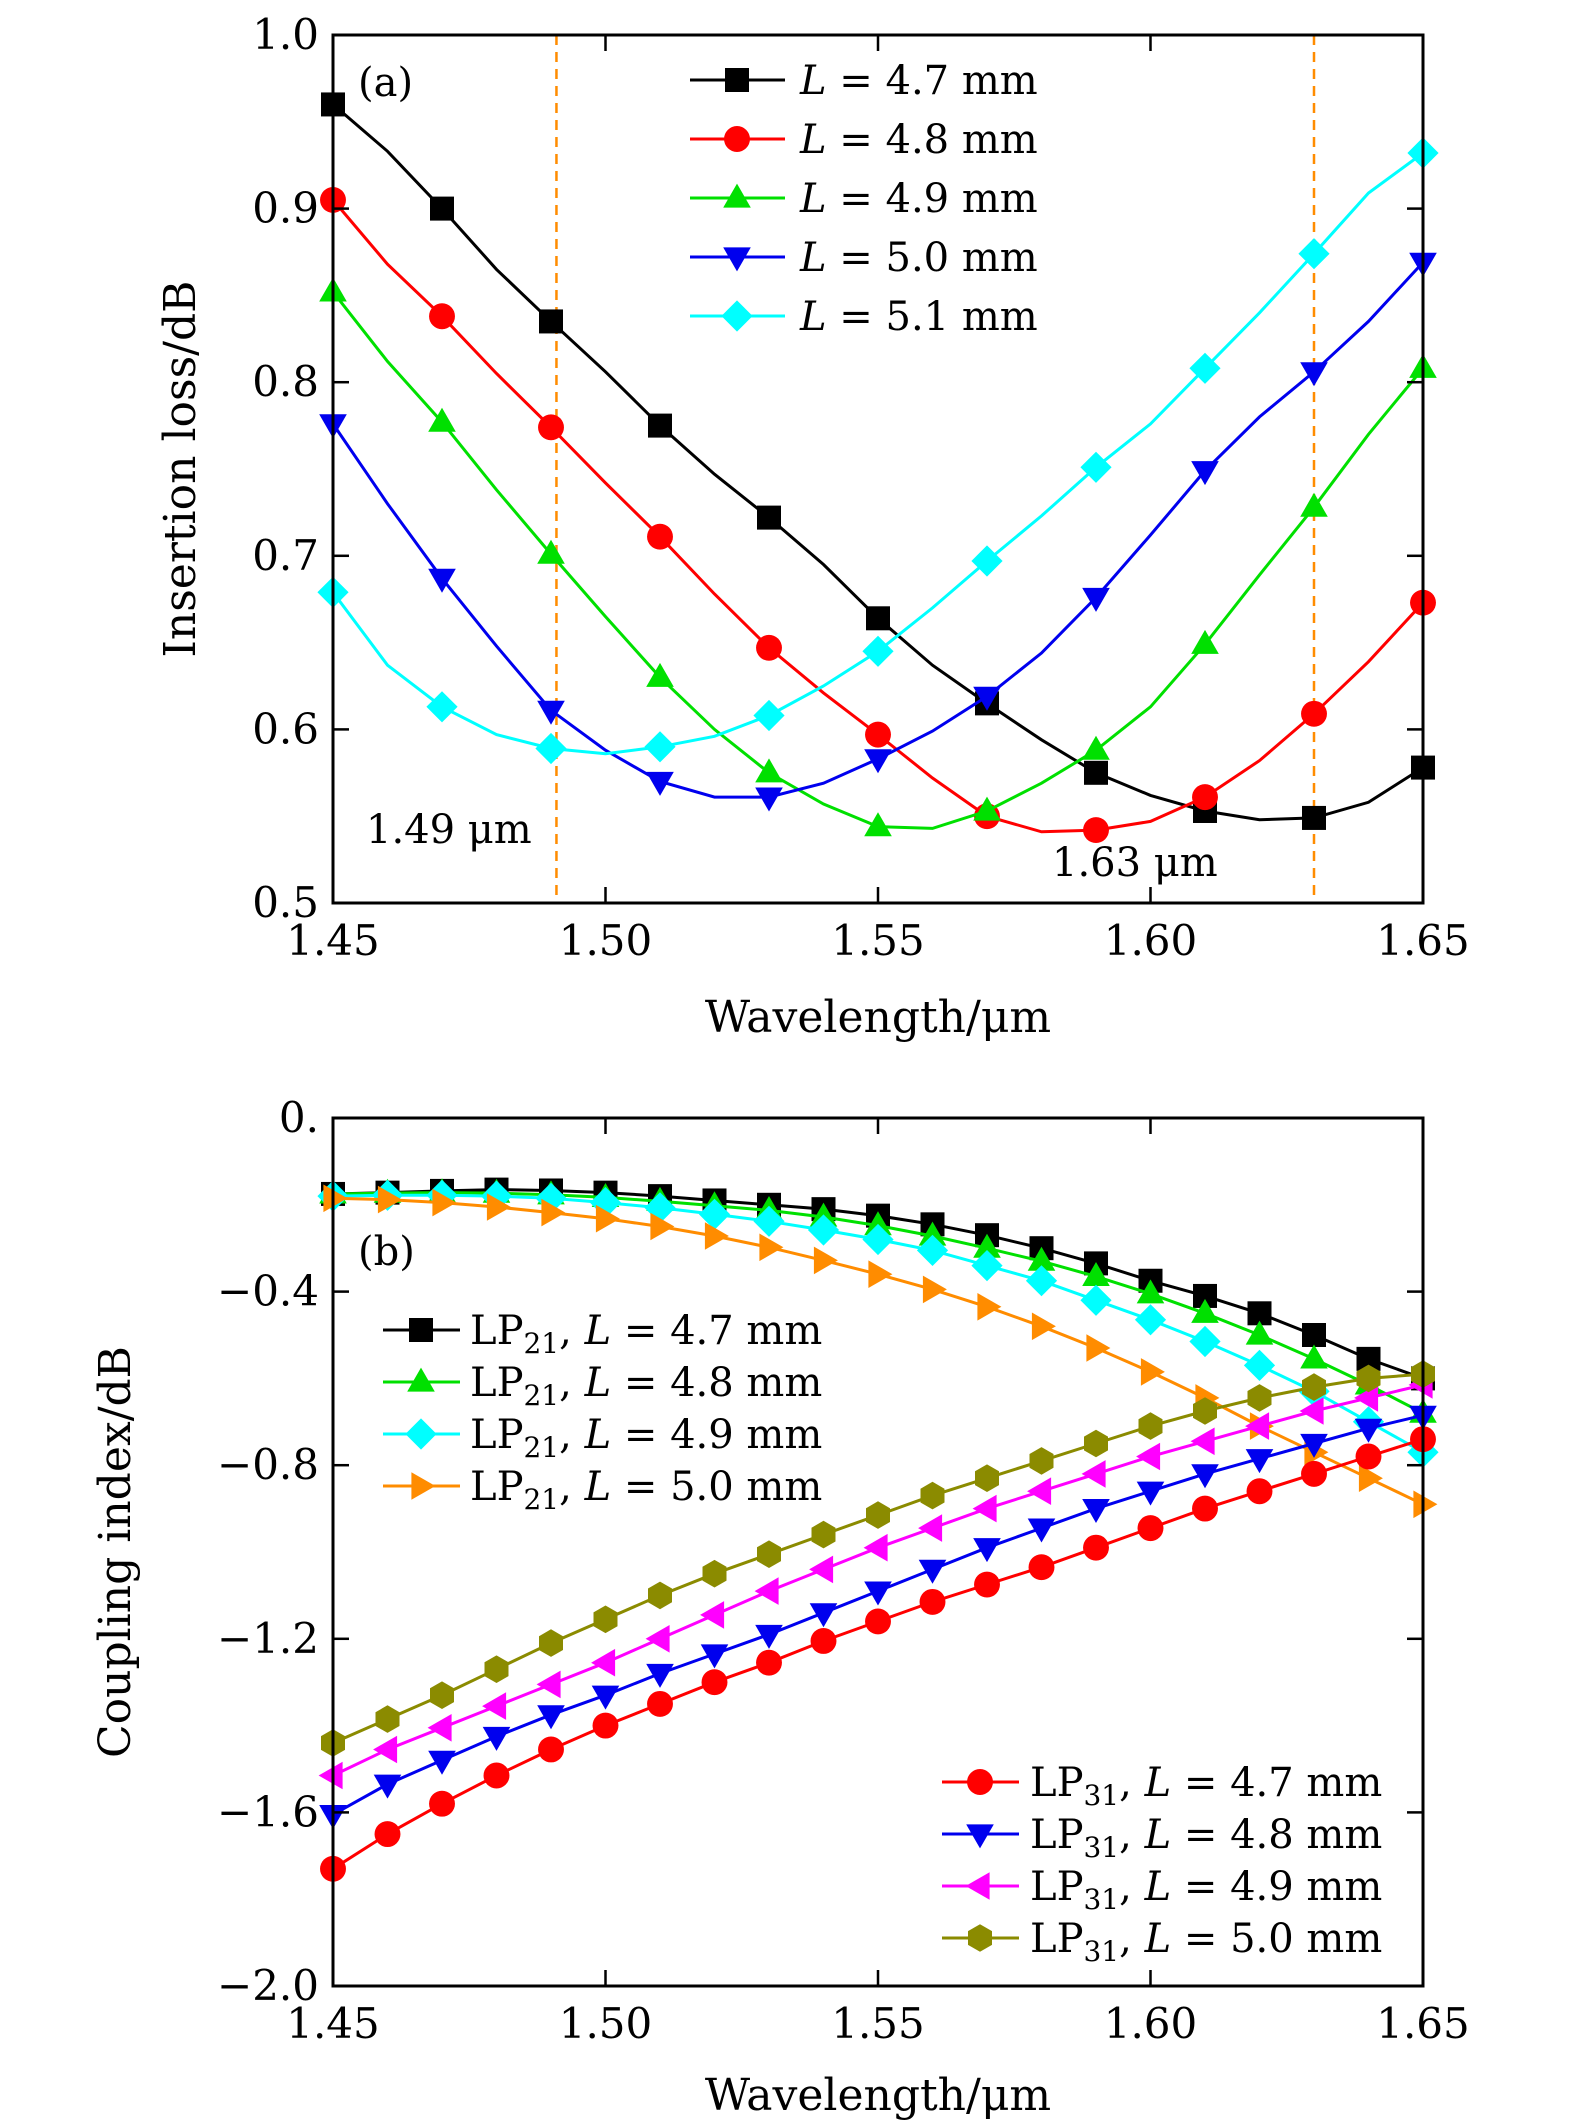  What do you see at coordinates (285, 34) in the screenshot?
I see `panel-a-y-tick-label: 1.0` at bounding box center [285, 34].